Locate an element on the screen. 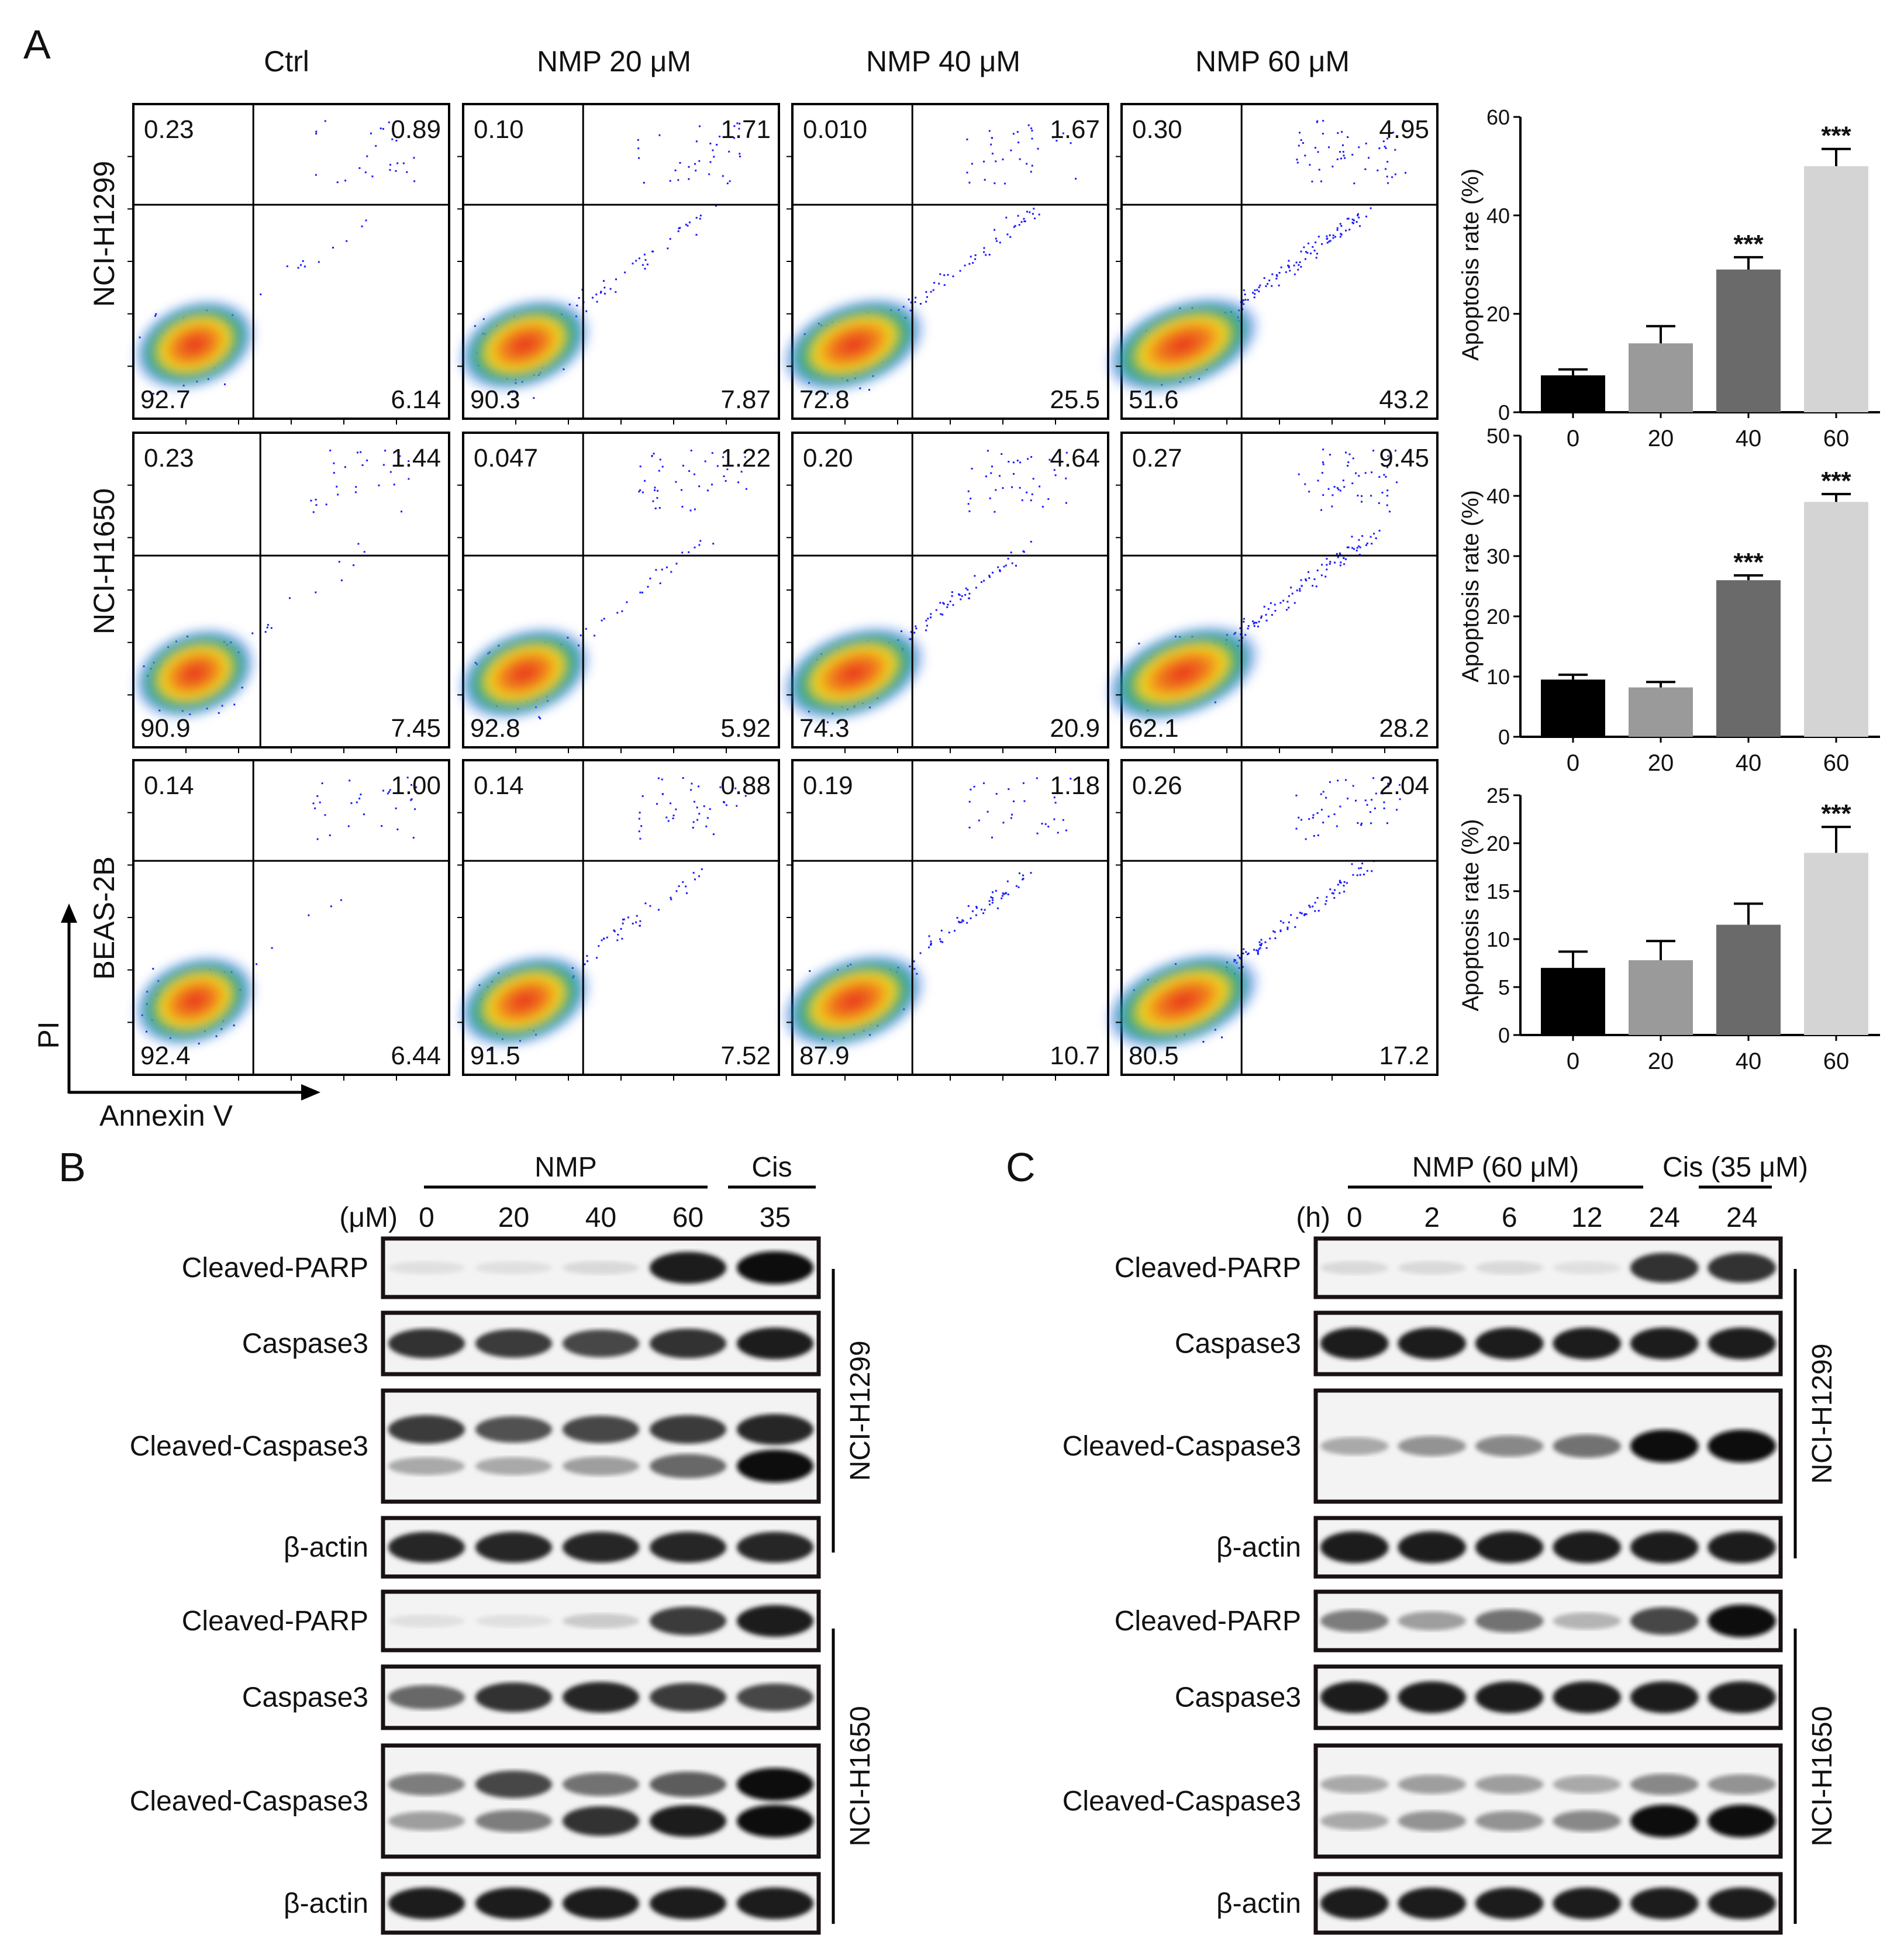 The width and height of the screenshot is (1904, 1949). quadrant-upper-left-value: 0.047 is located at coordinates (506, 458).